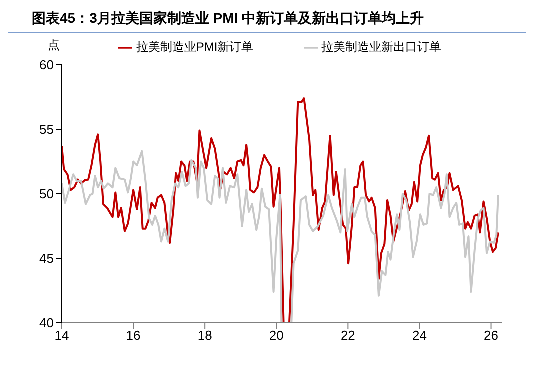  Describe the element at coordinates (47, 130) in the screenshot. I see `y-tick-label: 55` at that location.